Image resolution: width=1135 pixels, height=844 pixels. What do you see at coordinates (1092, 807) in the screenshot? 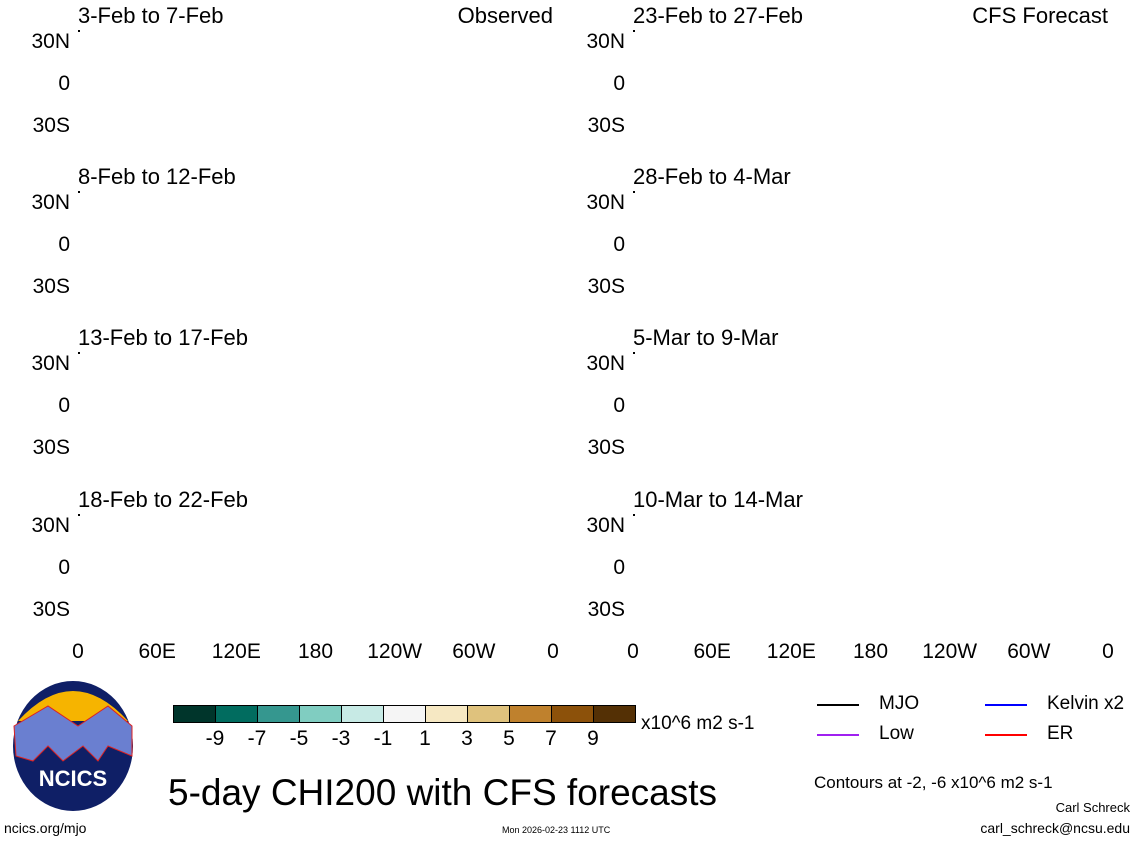
I see `author: Carl Schreck` at bounding box center [1092, 807].